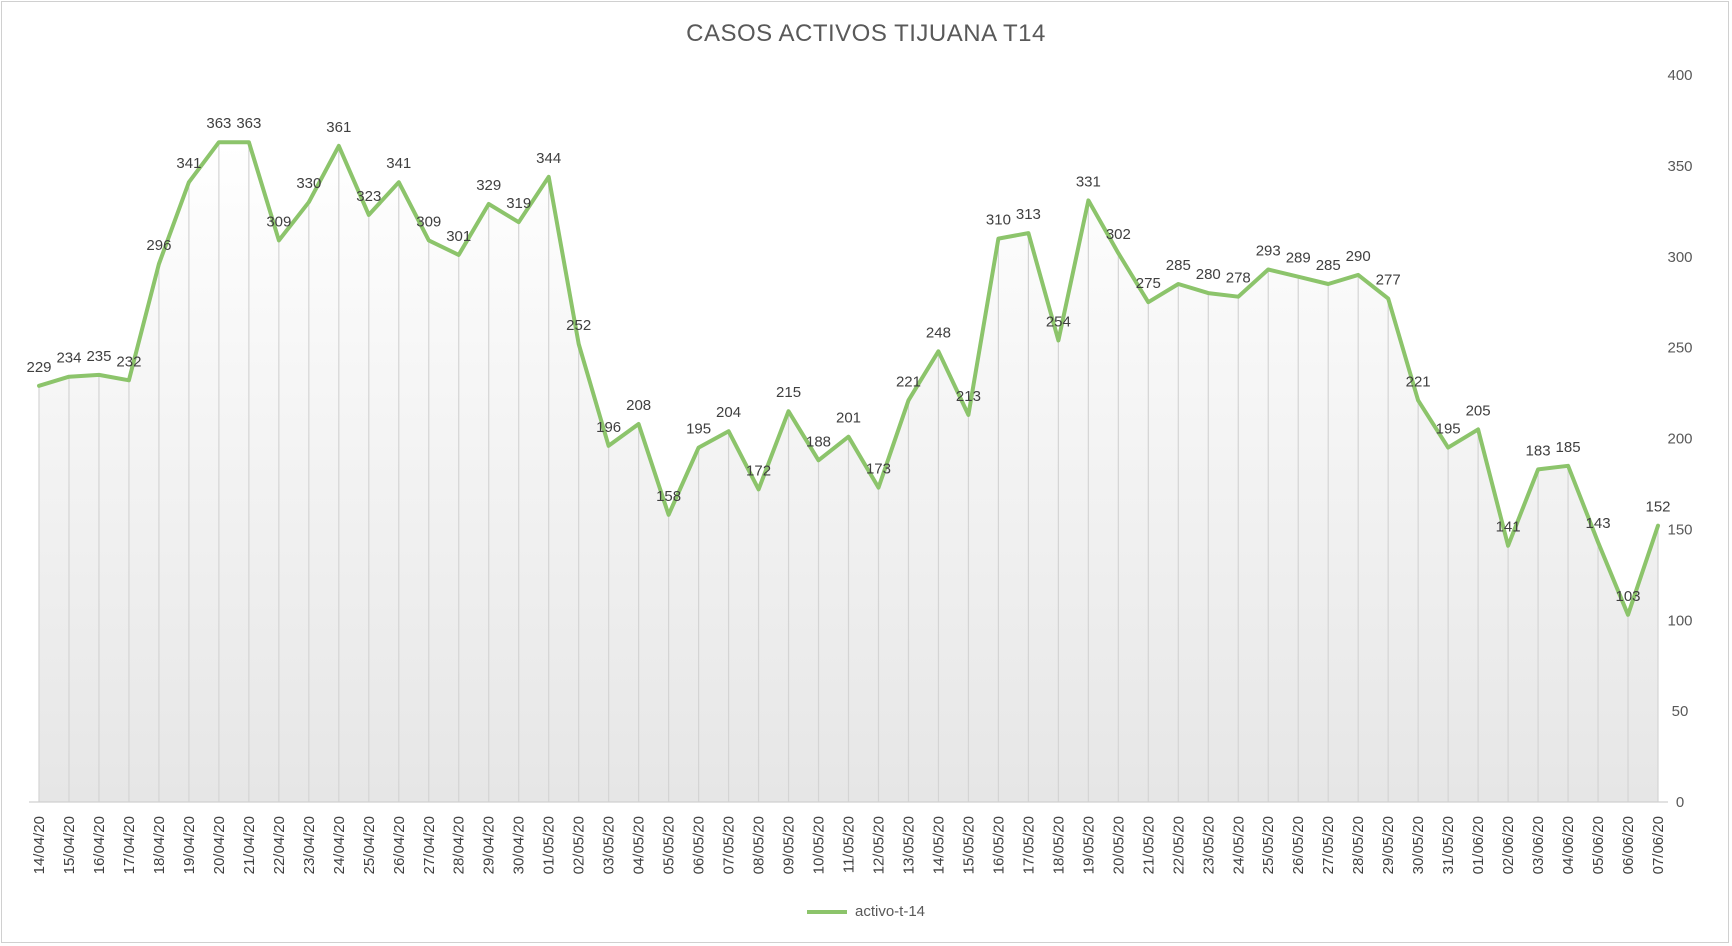 This screenshot has height=946, width=1732. What do you see at coordinates (1478, 845) in the screenshot?
I see `x-tick-label: 01/06/20` at bounding box center [1478, 845].